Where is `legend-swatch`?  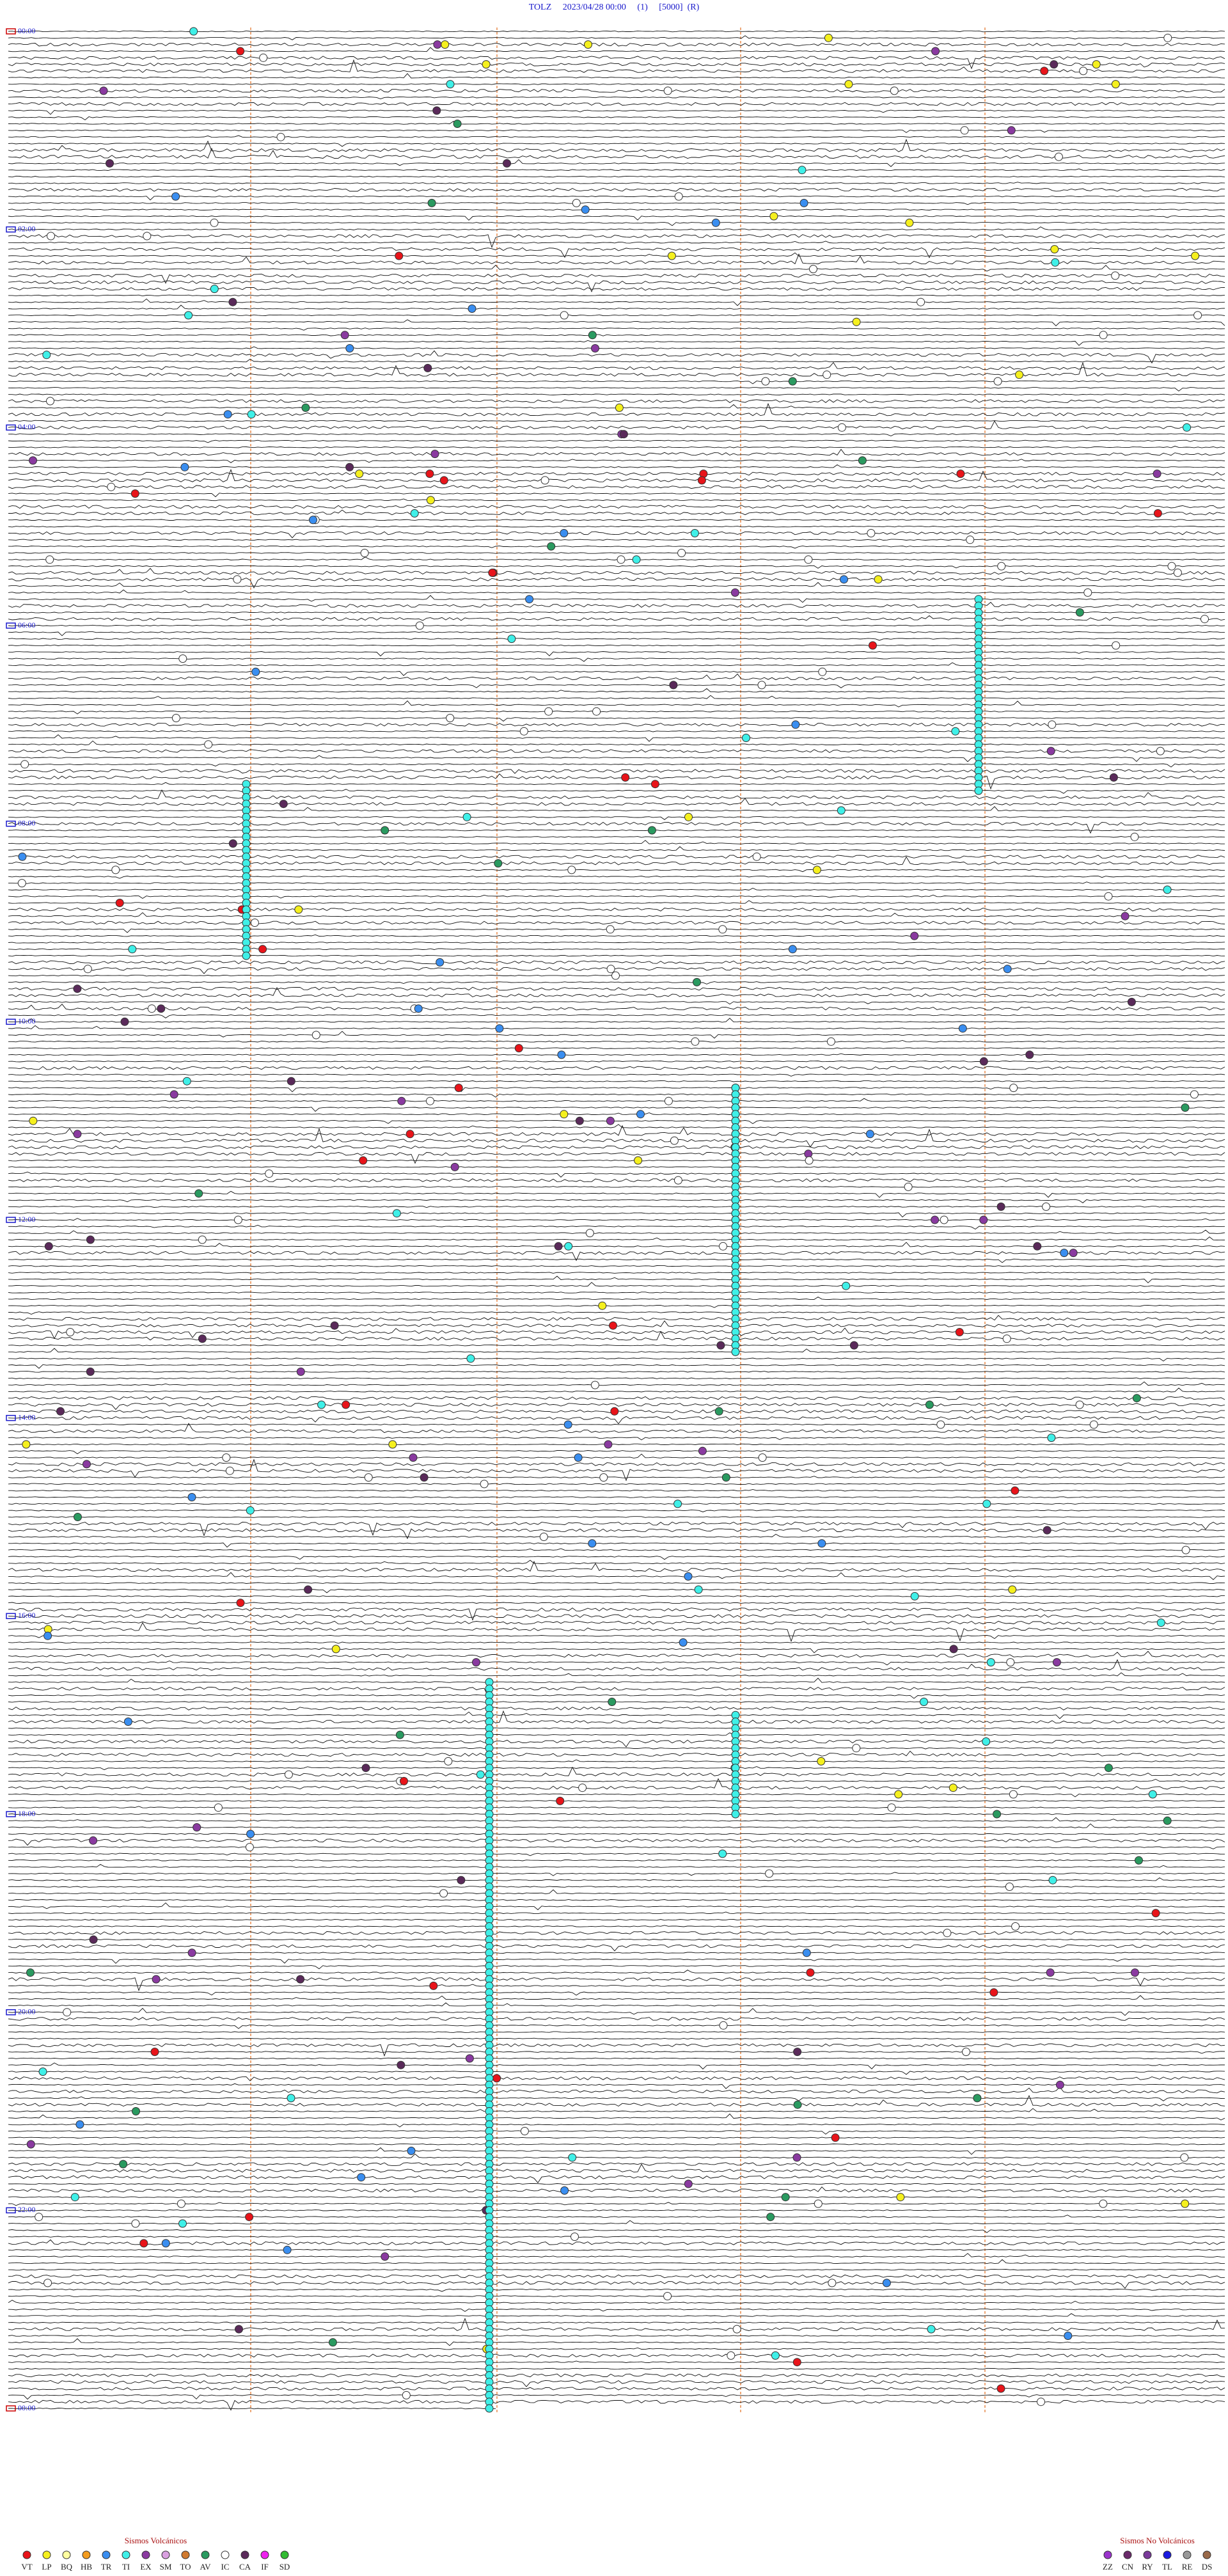 legend-swatch is located at coordinates (185, 2554).